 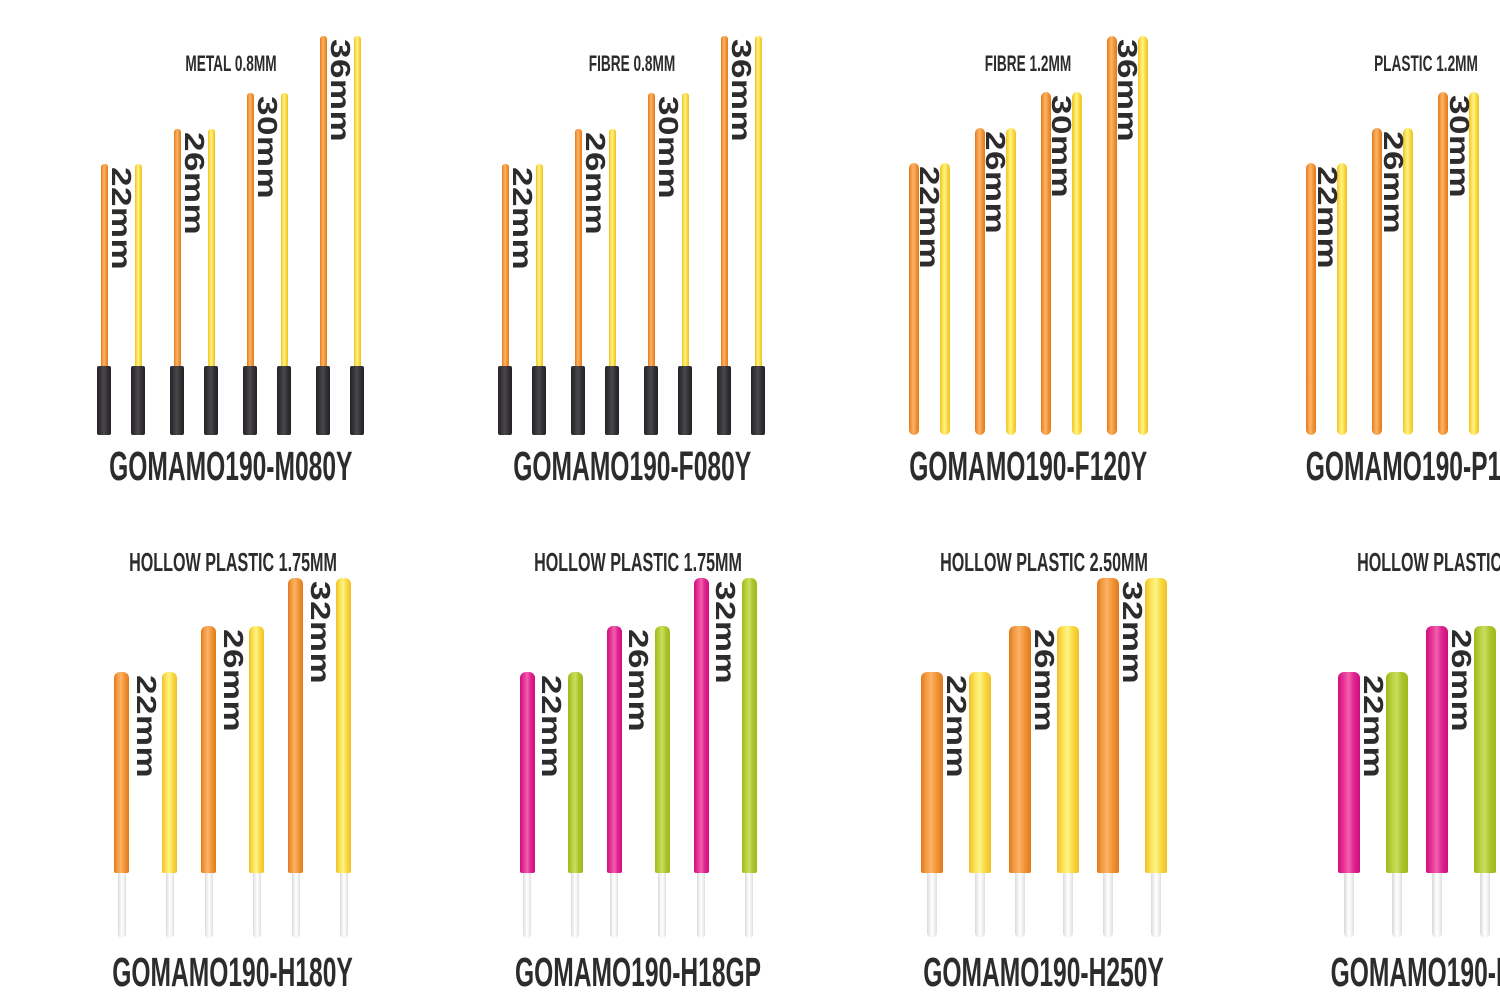 What do you see at coordinates (1415, 972) in the screenshot?
I see `product-code: GOMAMO190-H125GP` at bounding box center [1415, 972].